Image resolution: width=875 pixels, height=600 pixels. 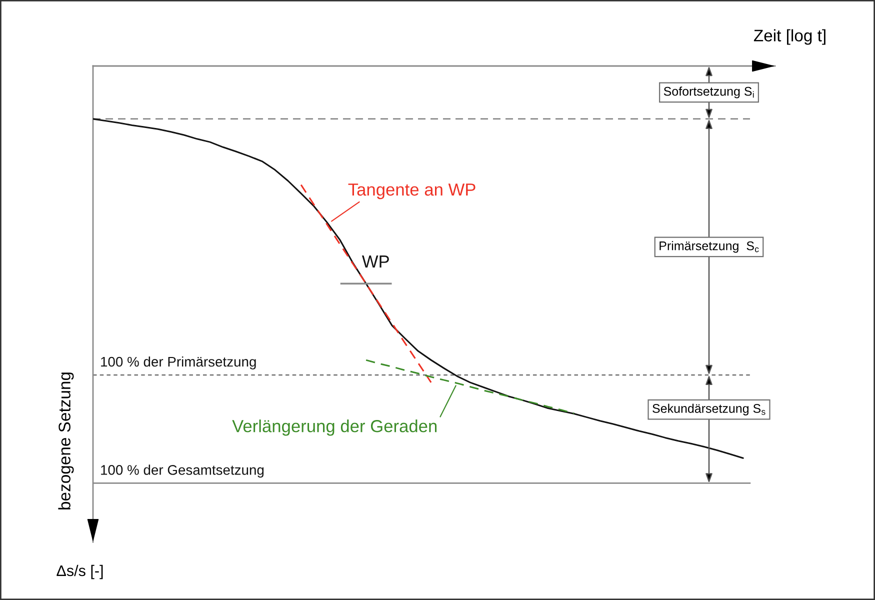 What do you see at coordinates (182, 471) in the screenshot?
I see `ref-line-label: 100 % der Gesamtsetzung` at bounding box center [182, 471].